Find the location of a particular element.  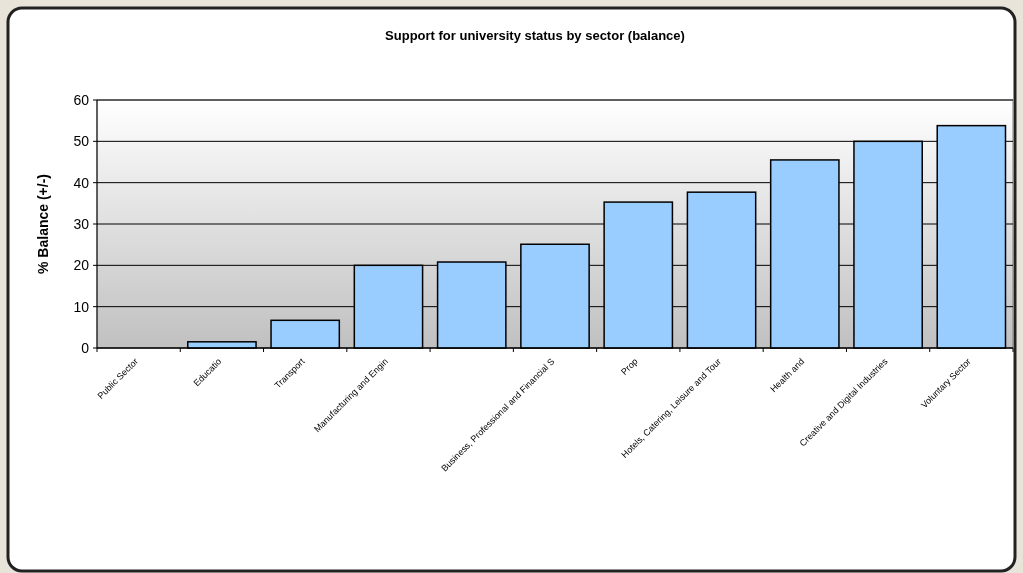

y-tick-label: 50 is located at coordinates (81, 141).